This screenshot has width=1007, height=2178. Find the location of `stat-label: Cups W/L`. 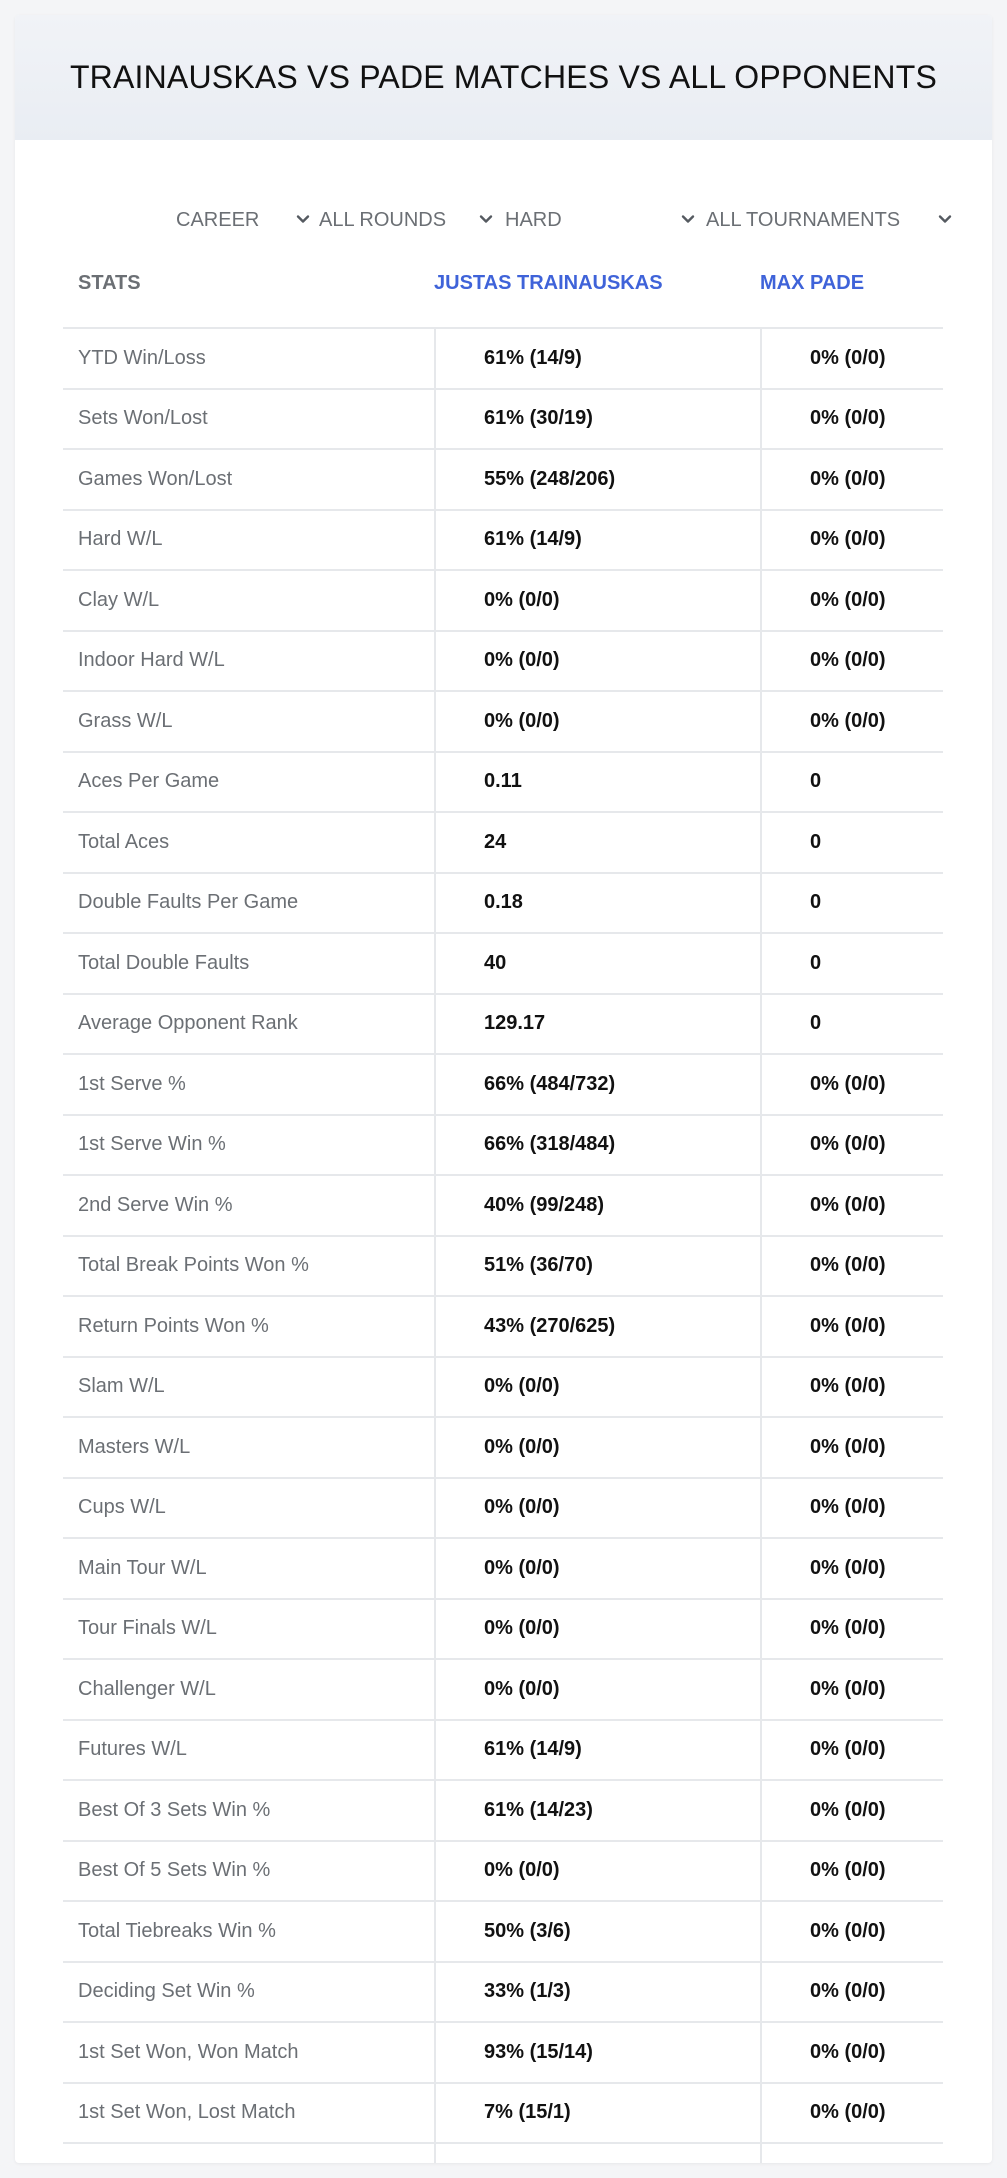

stat-label: Cups W/L is located at coordinates (122, 1507).